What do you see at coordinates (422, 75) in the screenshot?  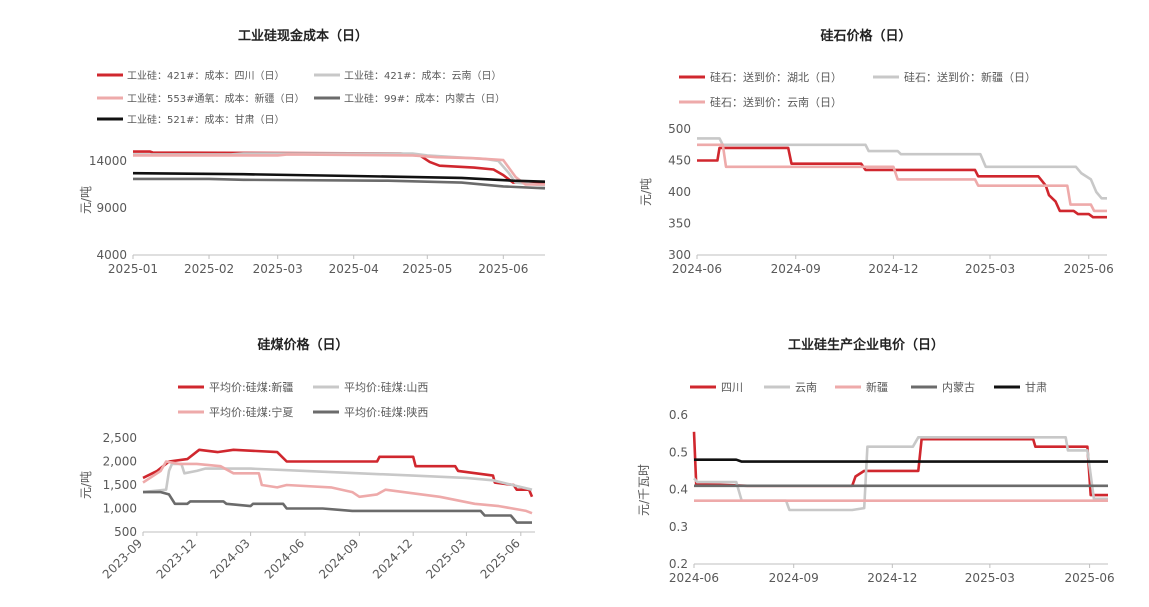 I see `legend-label: 工业硅：421#：成本：云南（日）` at bounding box center [422, 75].